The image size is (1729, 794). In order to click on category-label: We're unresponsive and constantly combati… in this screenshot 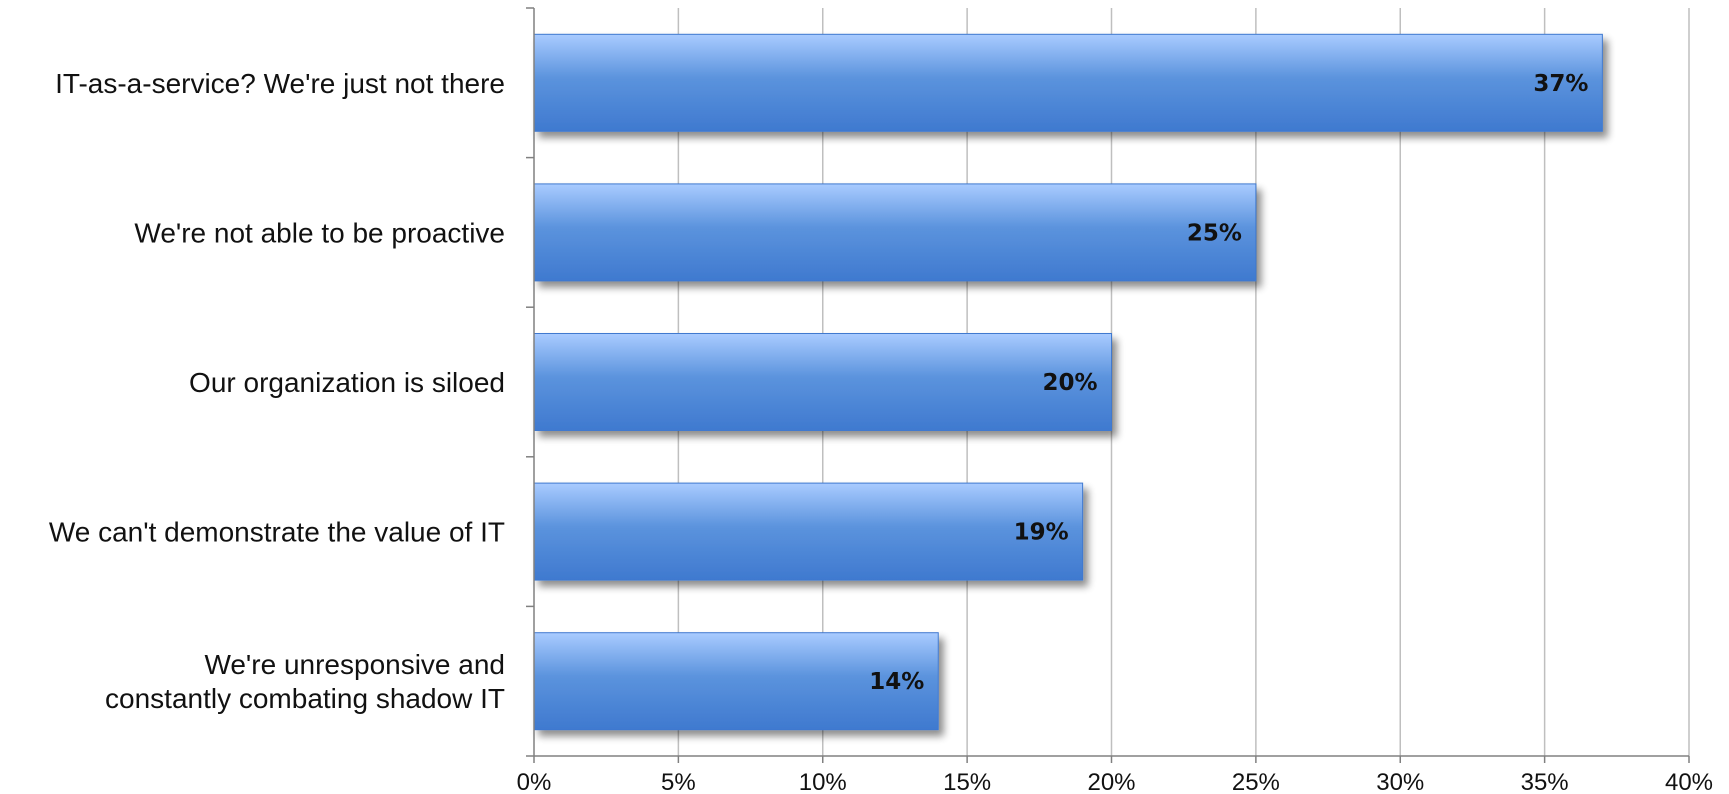, I will do `click(305, 681)`.